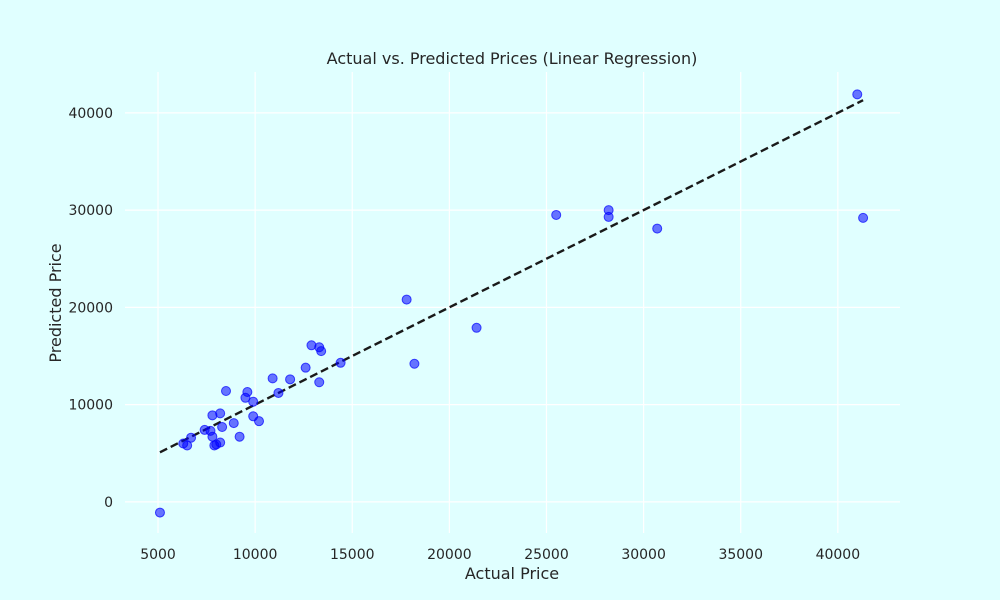 The height and width of the screenshot is (600, 1000). What do you see at coordinates (255, 555) in the screenshot?
I see `x-tick-label: 10000` at bounding box center [255, 555].